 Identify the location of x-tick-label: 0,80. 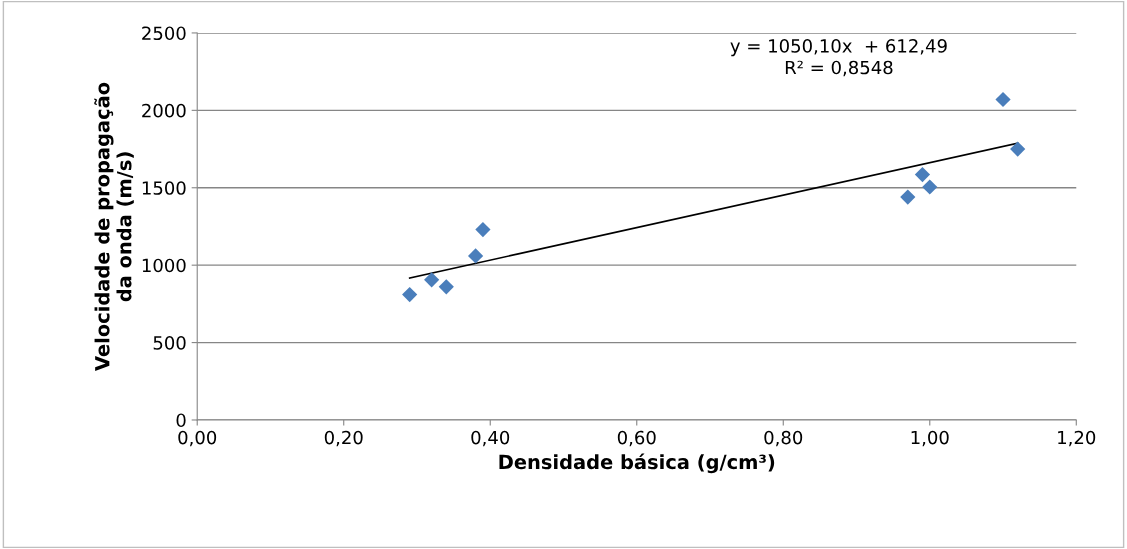
(783, 438).